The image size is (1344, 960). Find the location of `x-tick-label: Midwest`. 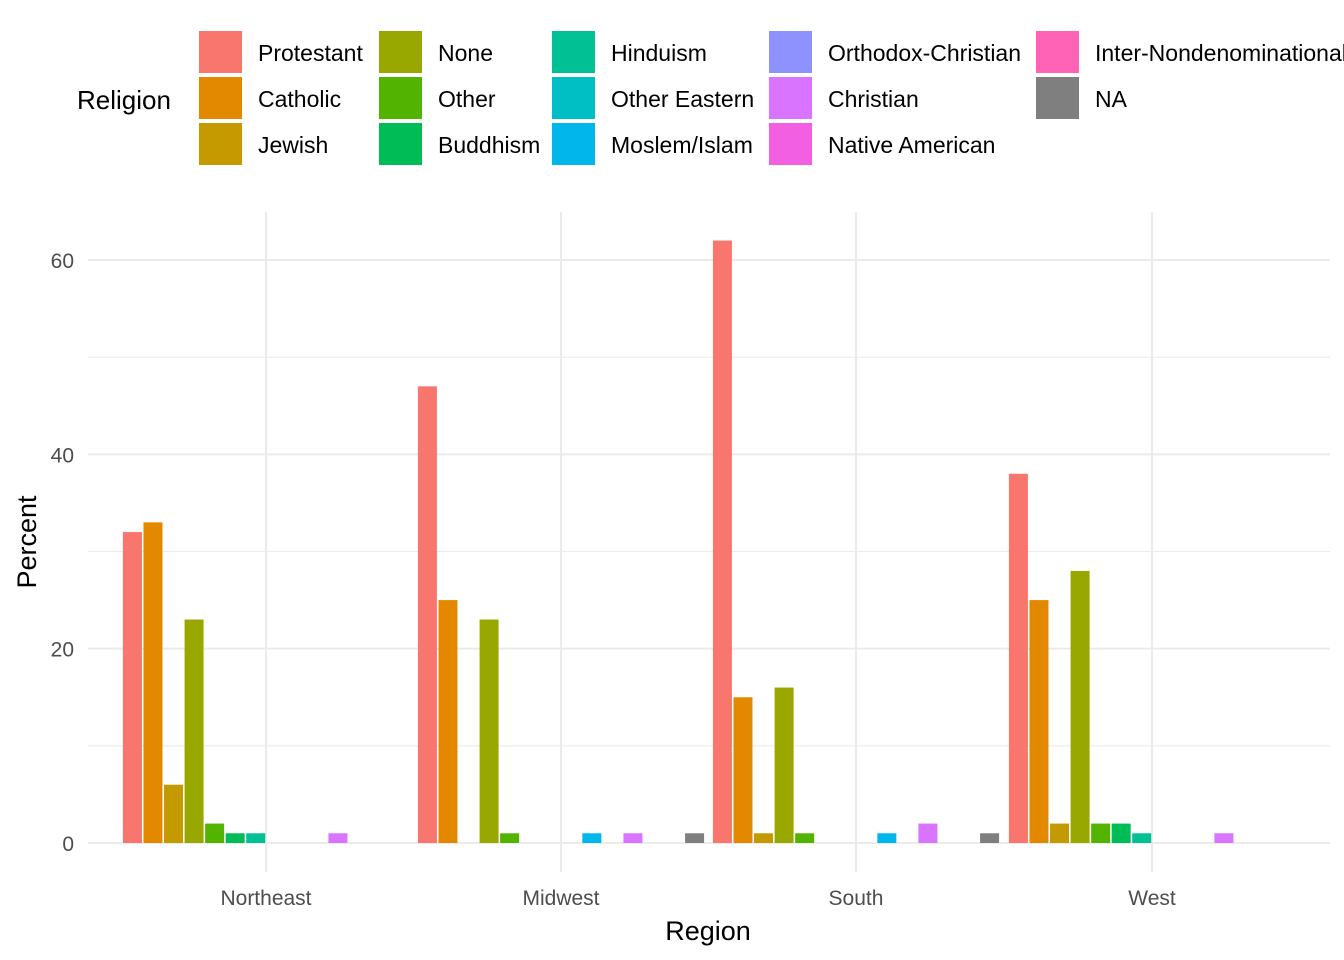

x-tick-label: Midwest is located at coordinates (560, 898).